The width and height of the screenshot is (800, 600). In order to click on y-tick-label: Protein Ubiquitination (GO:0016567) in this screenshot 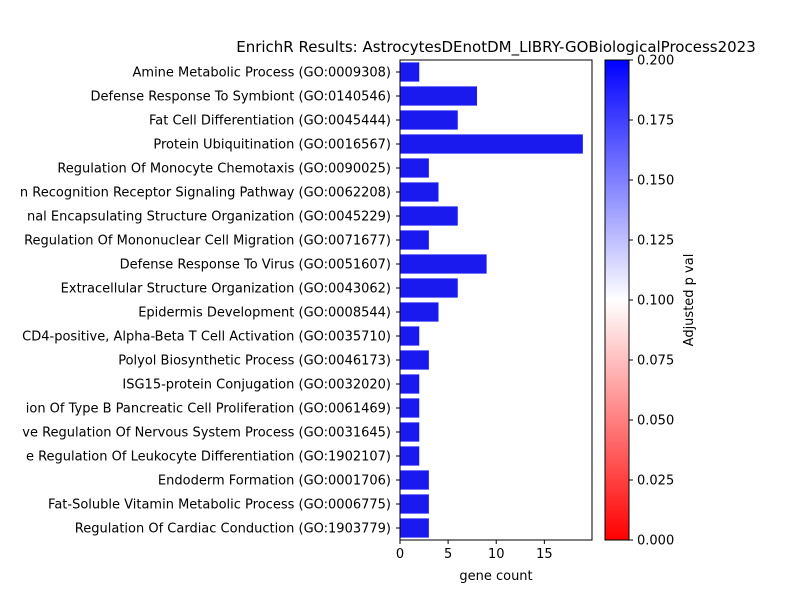, I will do `click(272, 145)`.